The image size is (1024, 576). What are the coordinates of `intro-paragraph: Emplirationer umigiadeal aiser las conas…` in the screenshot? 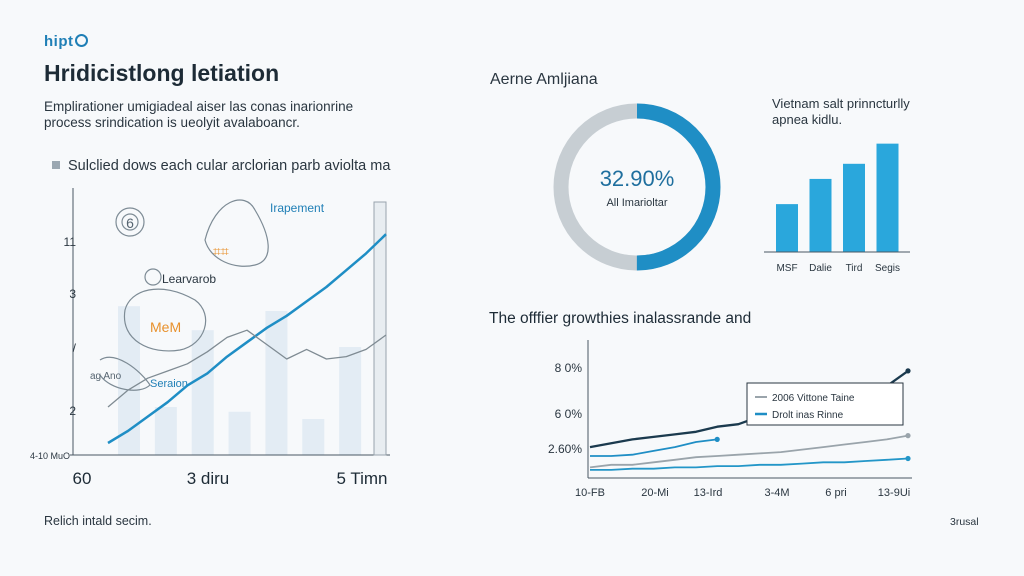 It's located at (199, 114).